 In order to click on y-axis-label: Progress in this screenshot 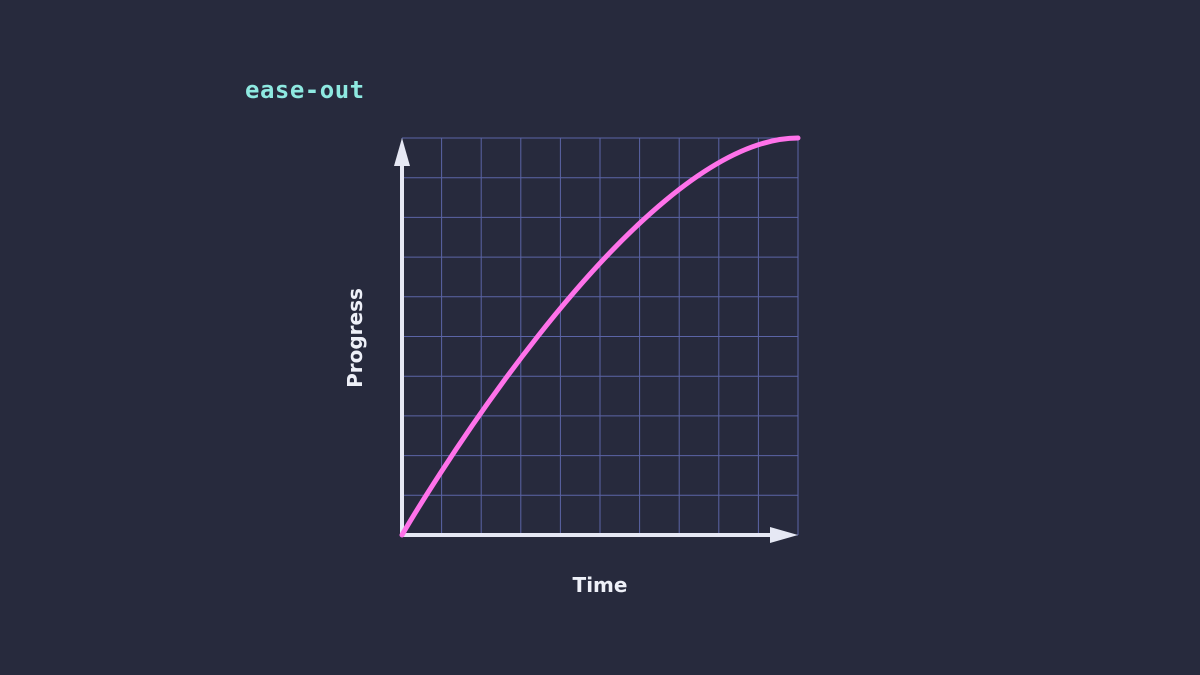, I will do `click(355, 338)`.